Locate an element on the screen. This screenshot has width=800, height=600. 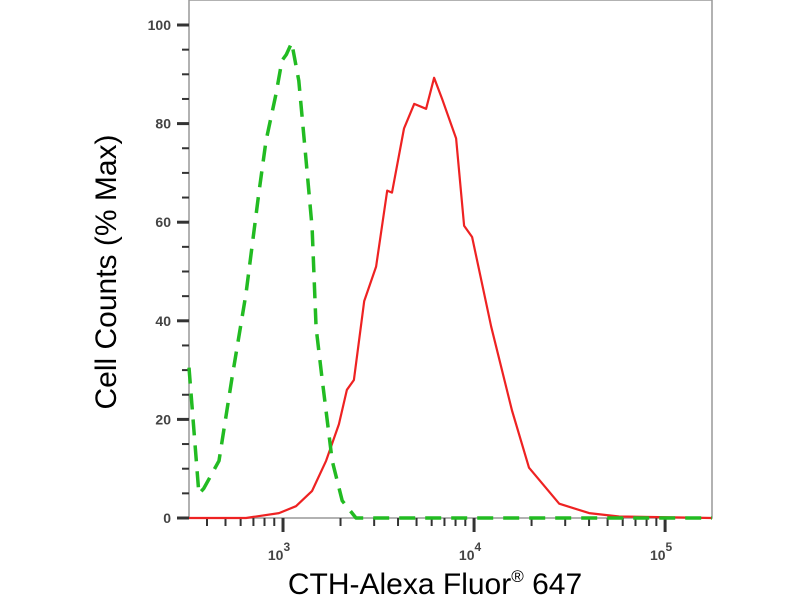
x-tick-label: 10⁴ is located at coordinates (470, 551).